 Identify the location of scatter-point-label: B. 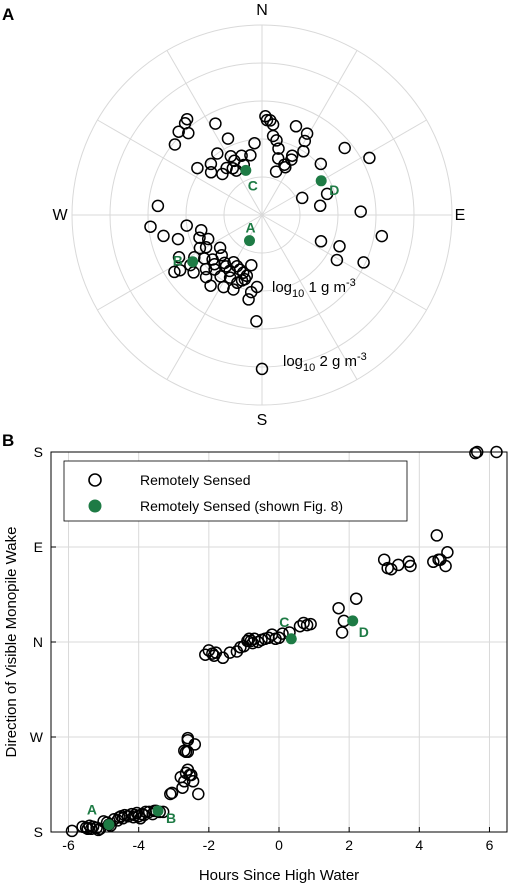
(171, 818).